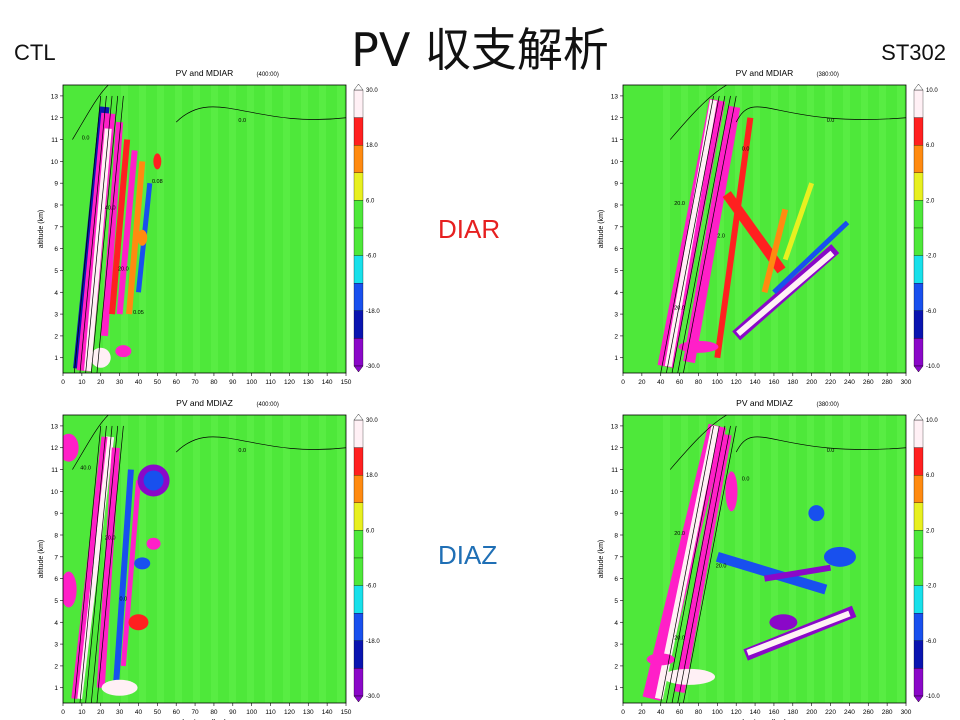  What do you see at coordinates (55, 96) in the screenshot?
I see `y-tick-label: 13` at bounding box center [55, 96].